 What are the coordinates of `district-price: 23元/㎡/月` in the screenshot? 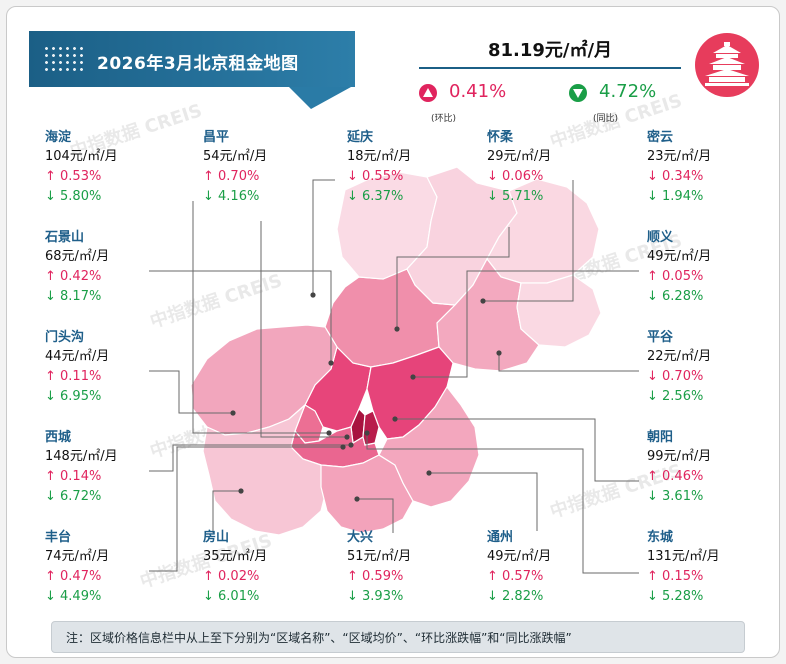 It's located at (679, 156).